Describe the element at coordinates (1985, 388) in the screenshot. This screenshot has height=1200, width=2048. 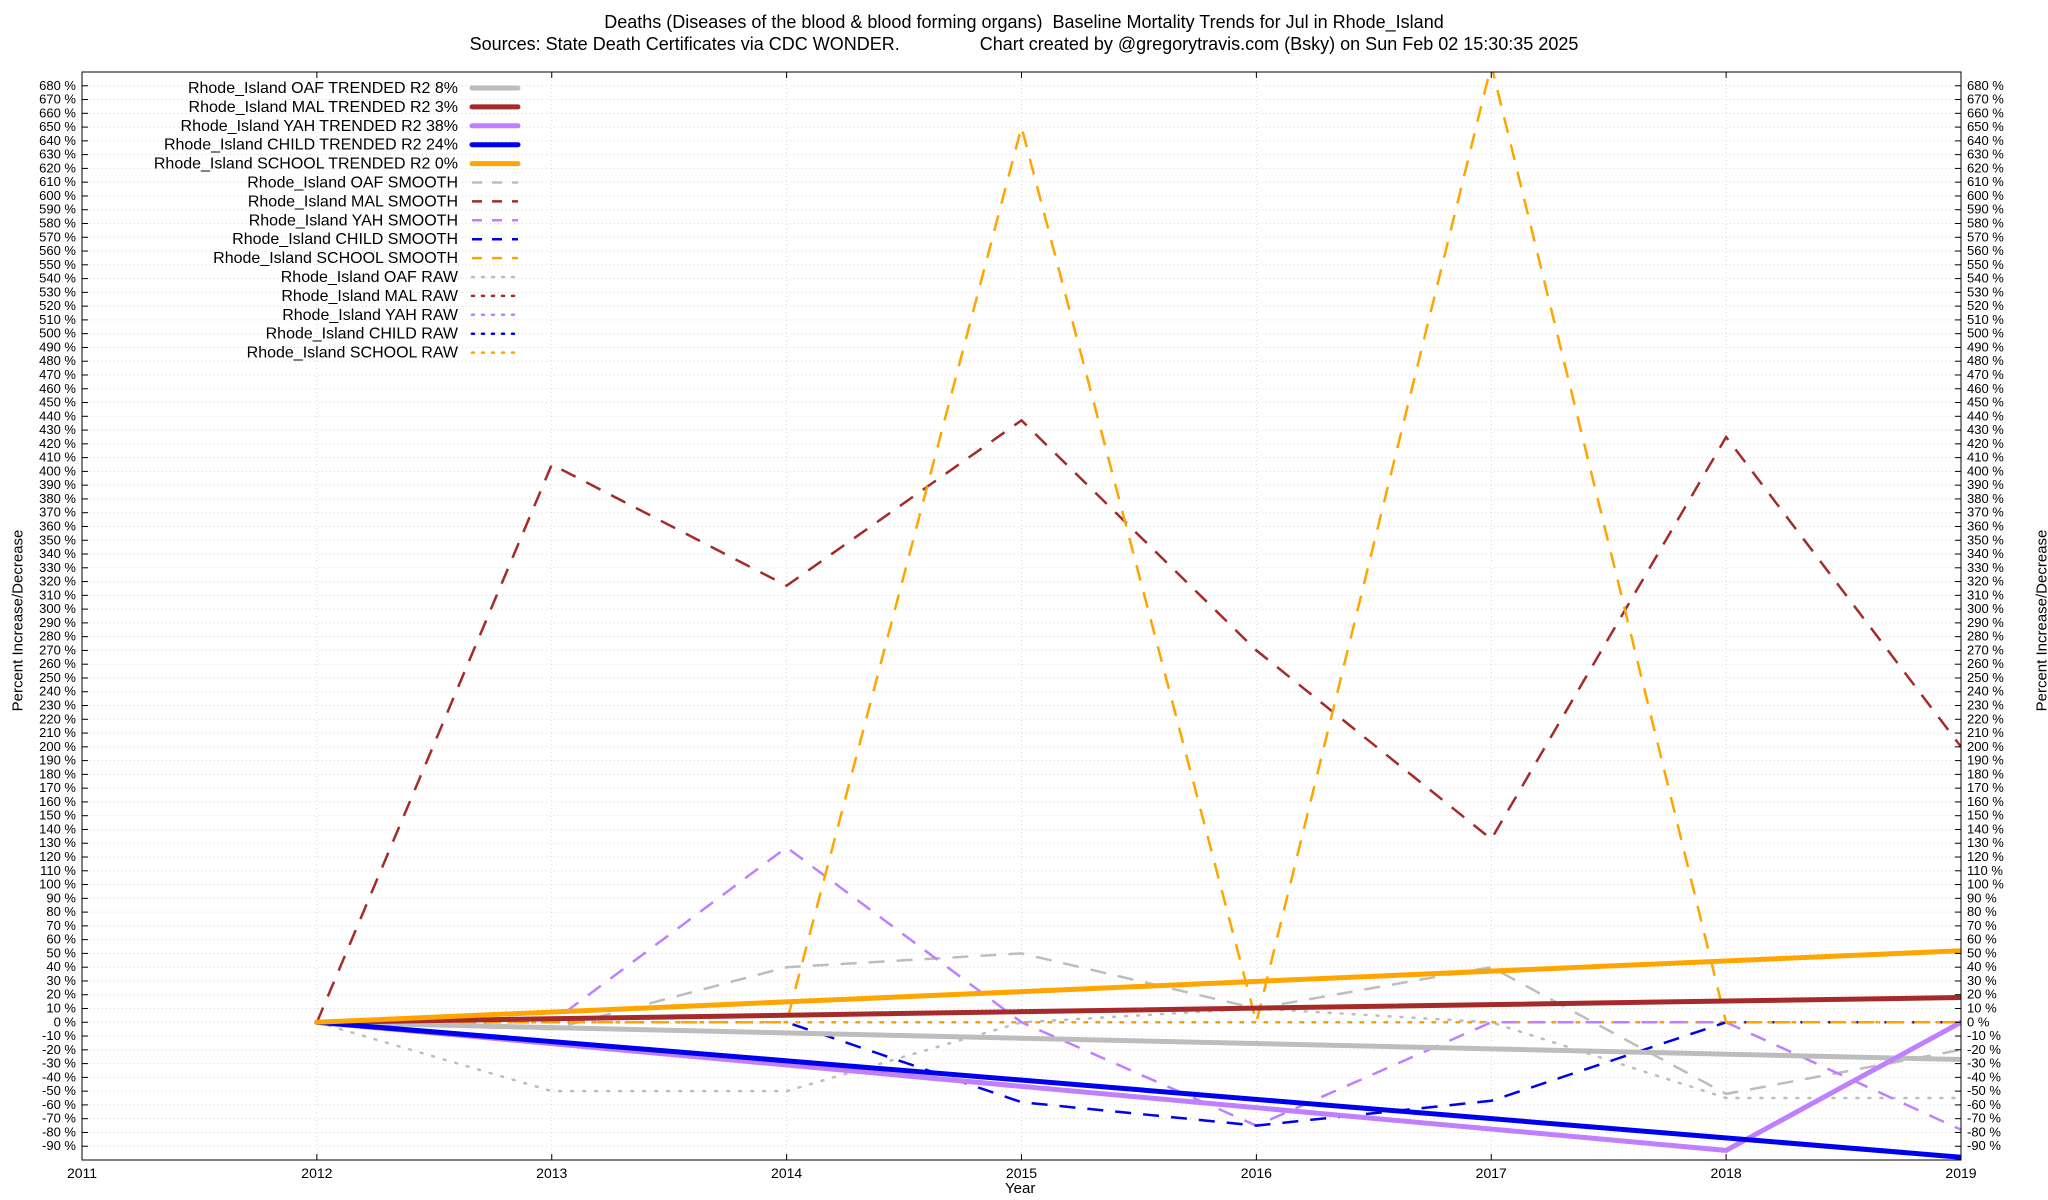
I see `y-tick-label-right: 460 %` at that location.